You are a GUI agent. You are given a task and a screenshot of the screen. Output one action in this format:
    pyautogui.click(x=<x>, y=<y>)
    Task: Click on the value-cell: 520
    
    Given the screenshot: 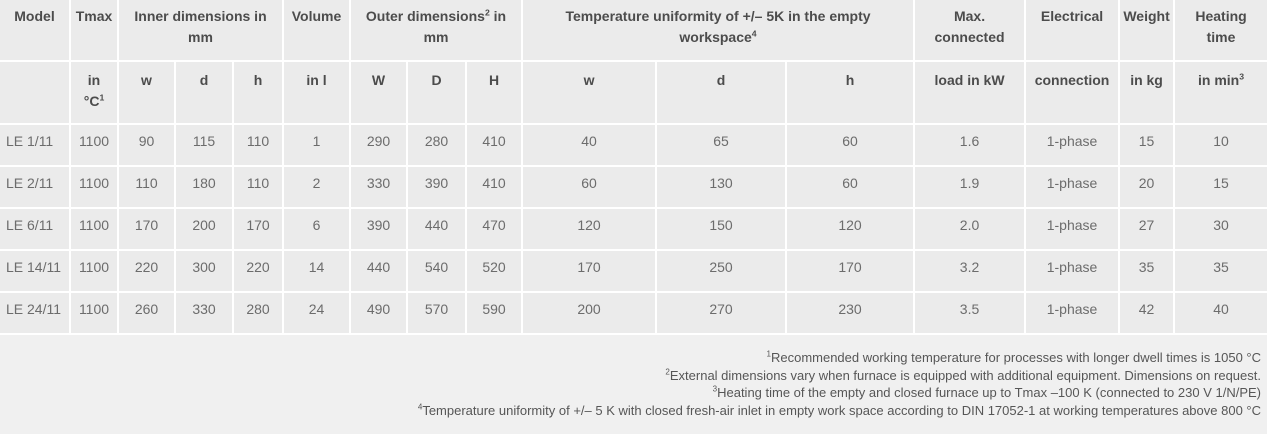 What is the action you would take?
    pyautogui.click(x=495, y=272)
    